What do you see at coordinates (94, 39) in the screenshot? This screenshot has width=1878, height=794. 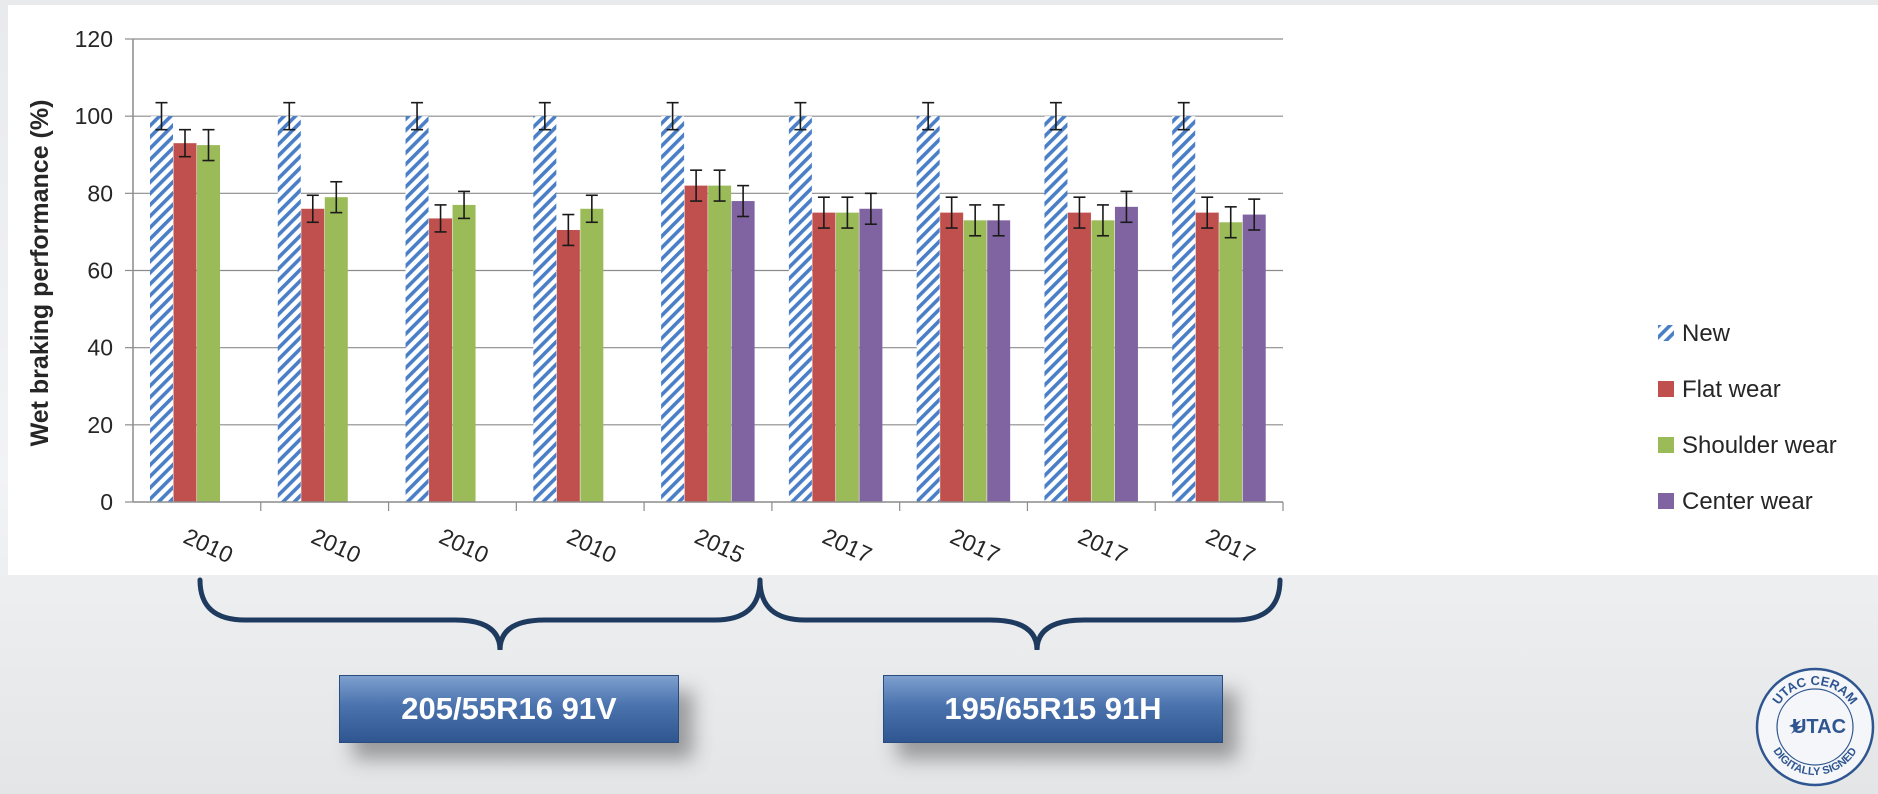 I see `y-tick-label: 120` at bounding box center [94, 39].